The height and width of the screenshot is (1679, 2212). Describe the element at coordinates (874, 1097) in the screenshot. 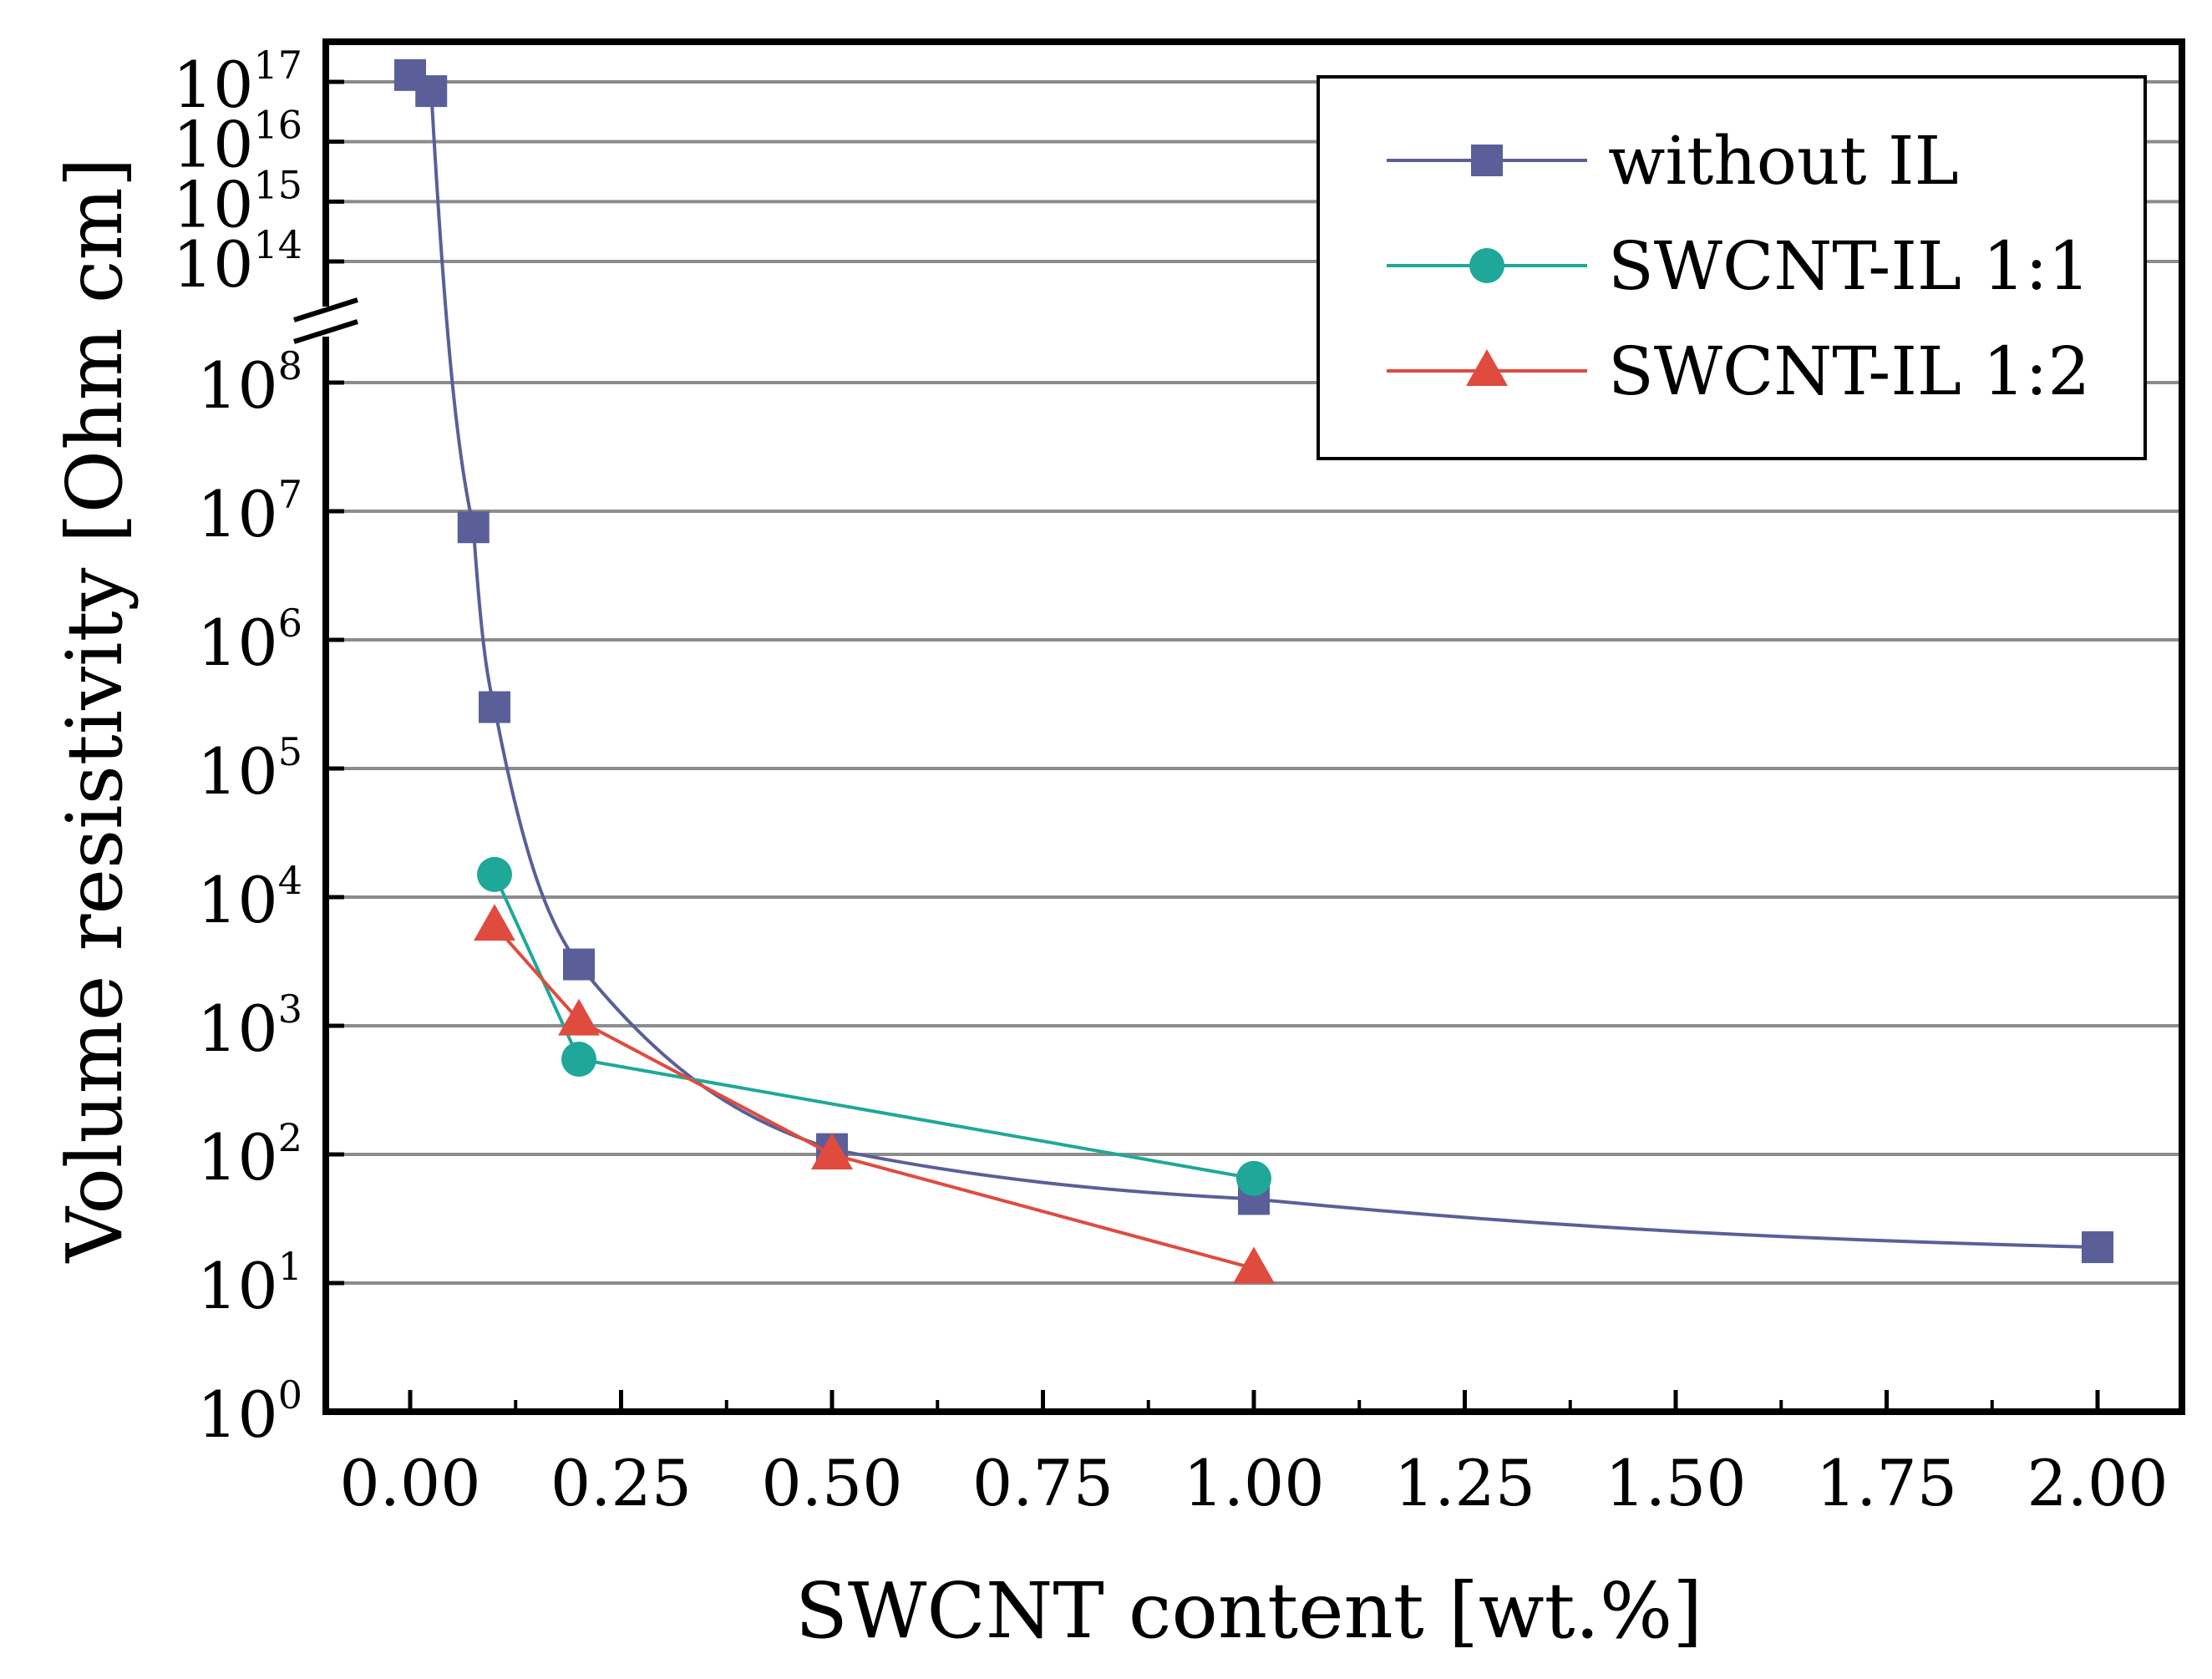

I see `series-line` at that location.